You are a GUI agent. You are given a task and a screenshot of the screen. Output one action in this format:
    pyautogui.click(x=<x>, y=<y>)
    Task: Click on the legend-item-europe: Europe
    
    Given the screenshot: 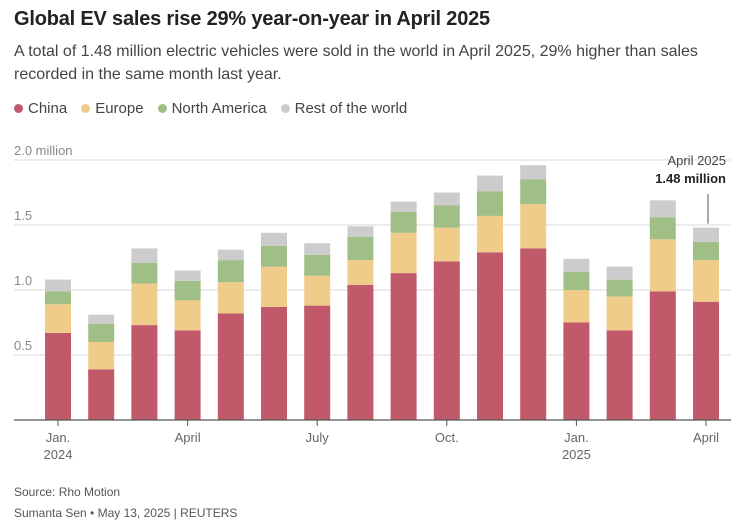 What is the action you would take?
    pyautogui.click(x=112, y=108)
    